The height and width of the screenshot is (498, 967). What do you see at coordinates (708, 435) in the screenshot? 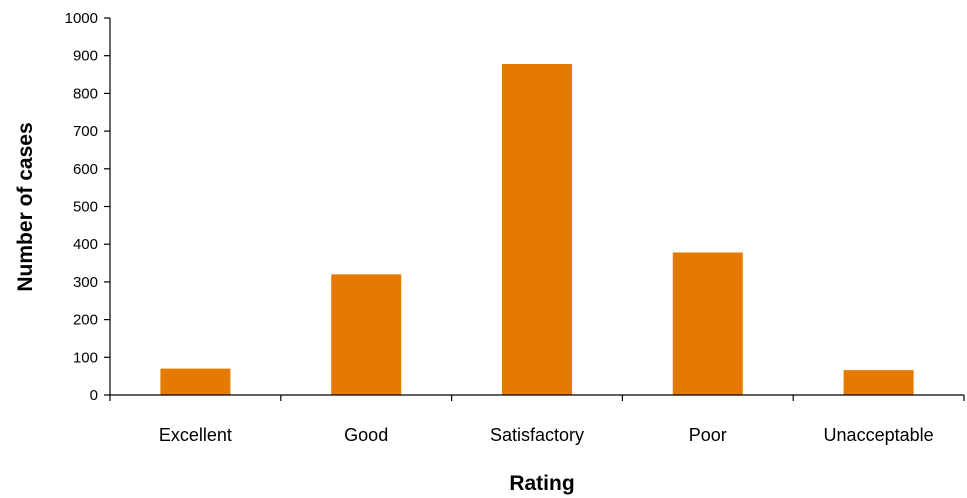
I see `x-category-label: Poor` at bounding box center [708, 435].